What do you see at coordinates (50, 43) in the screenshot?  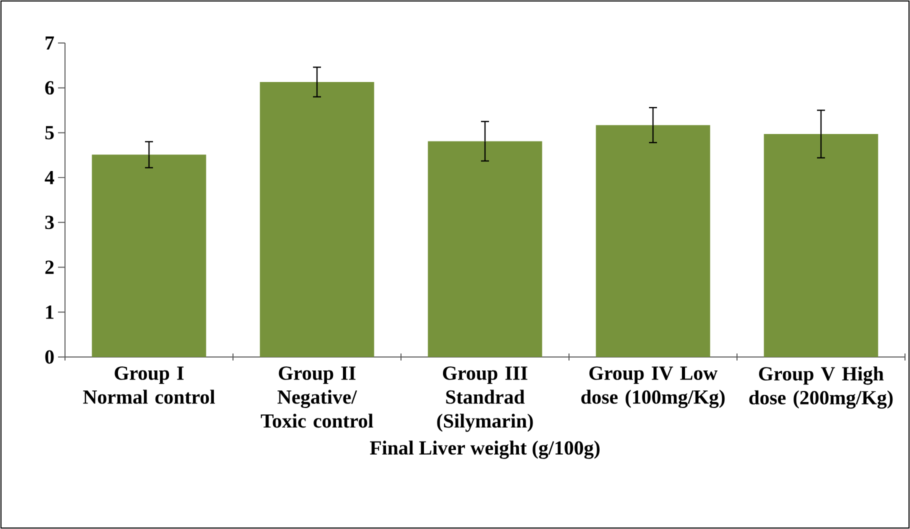 I see `y-tick-label: 7` at bounding box center [50, 43].